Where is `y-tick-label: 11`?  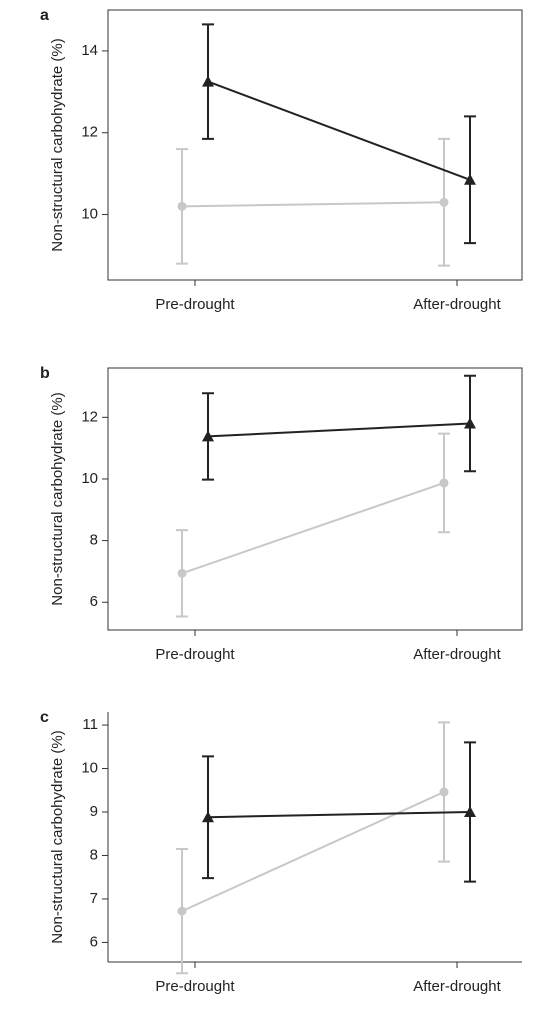 y-tick-label: 11 is located at coordinates (90, 724).